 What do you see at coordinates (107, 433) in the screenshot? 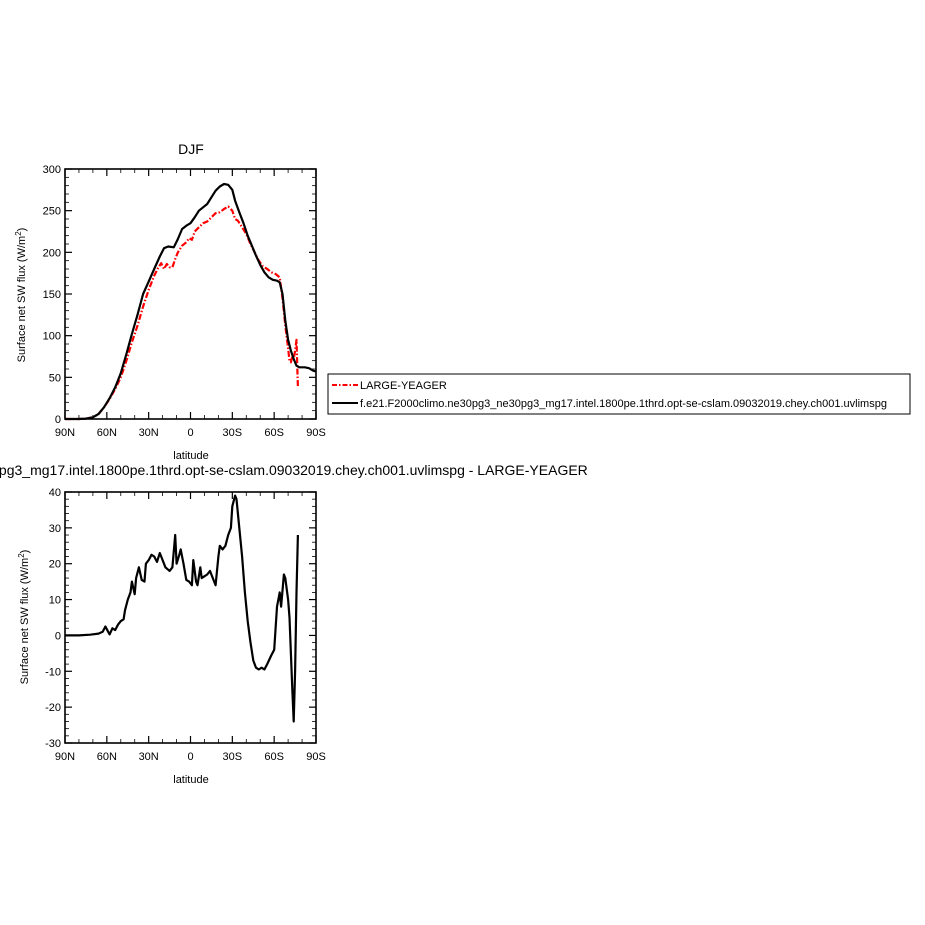
I see `top-x-tick-label: 60N` at bounding box center [107, 433].